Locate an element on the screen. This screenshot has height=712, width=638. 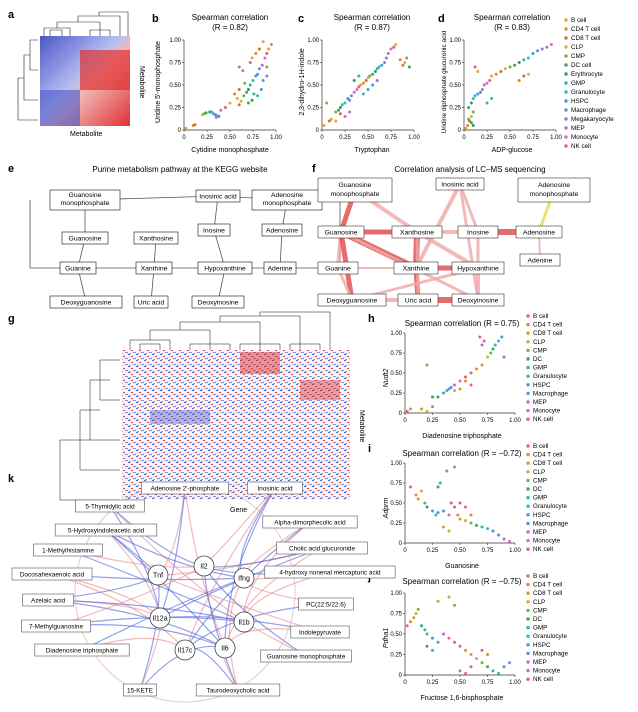
legend-label: CLP is located at coordinates (577, 47).